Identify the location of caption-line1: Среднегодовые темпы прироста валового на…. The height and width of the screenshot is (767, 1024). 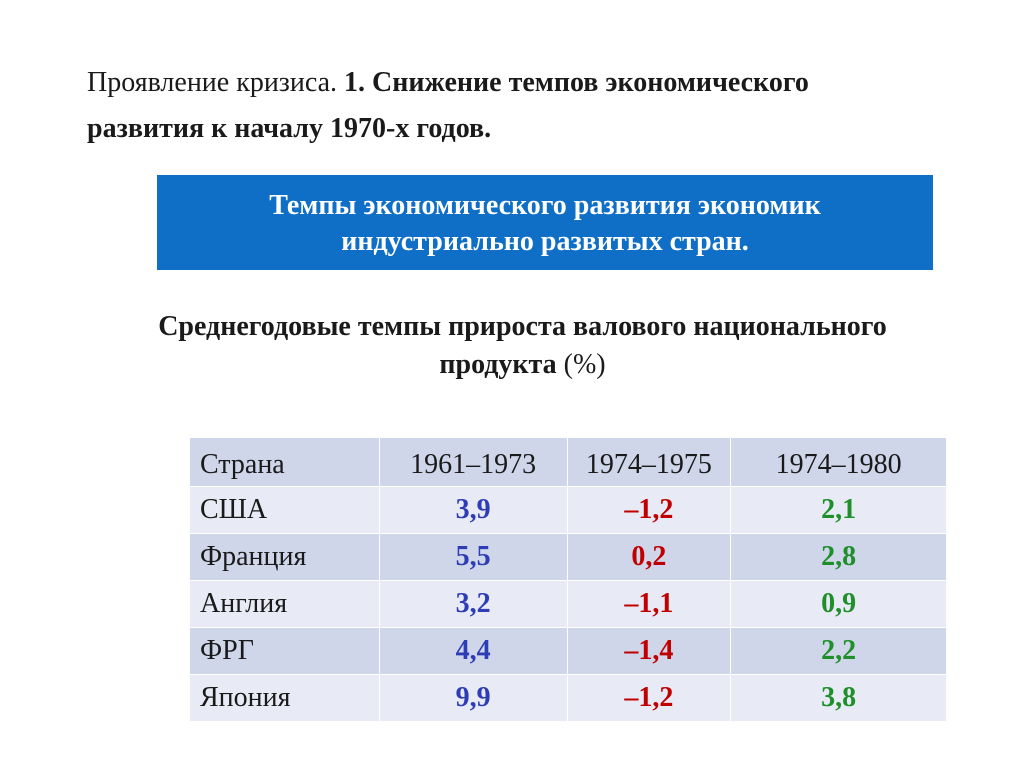
(522, 326).